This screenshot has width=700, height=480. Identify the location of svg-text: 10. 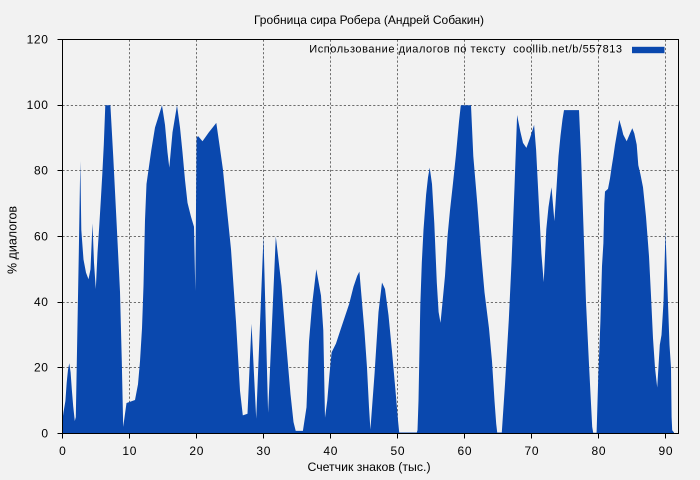
(129, 451).